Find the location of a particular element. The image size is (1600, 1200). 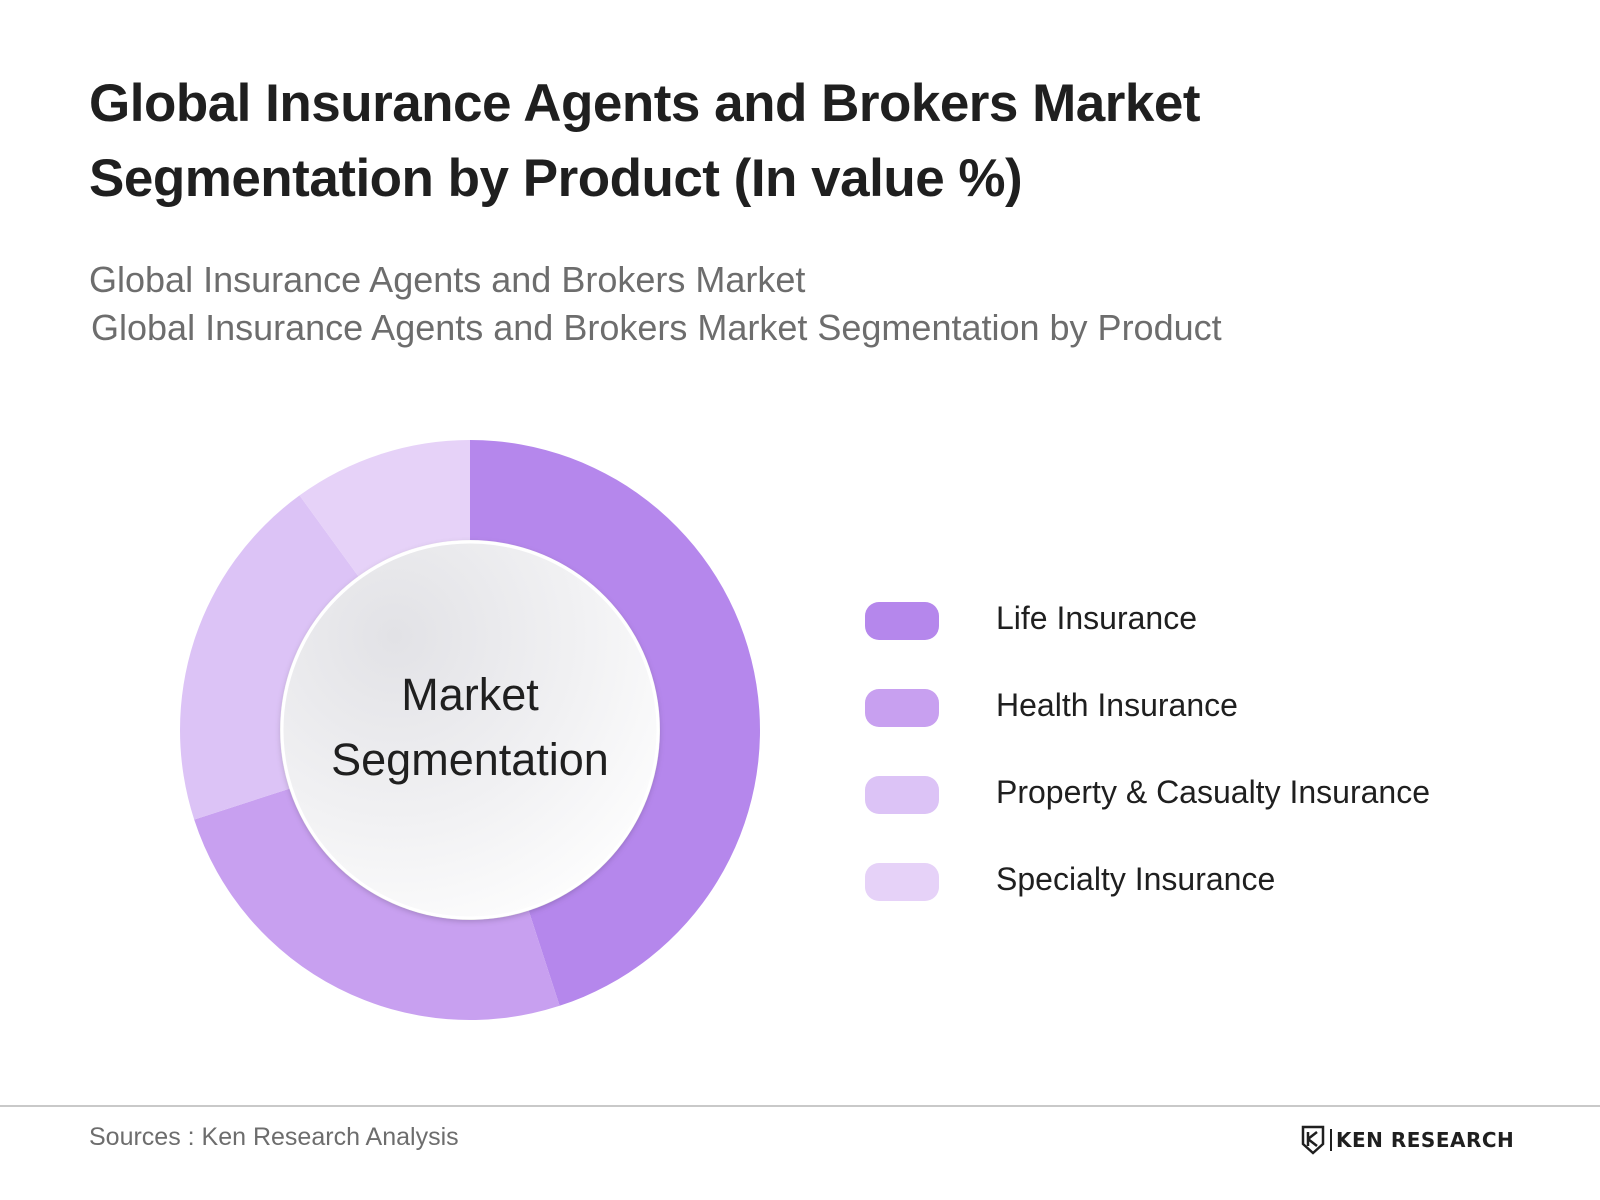

legend-item-property-casualty-insurance: Property & Casualty Insurance is located at coordinates (1215, 805).